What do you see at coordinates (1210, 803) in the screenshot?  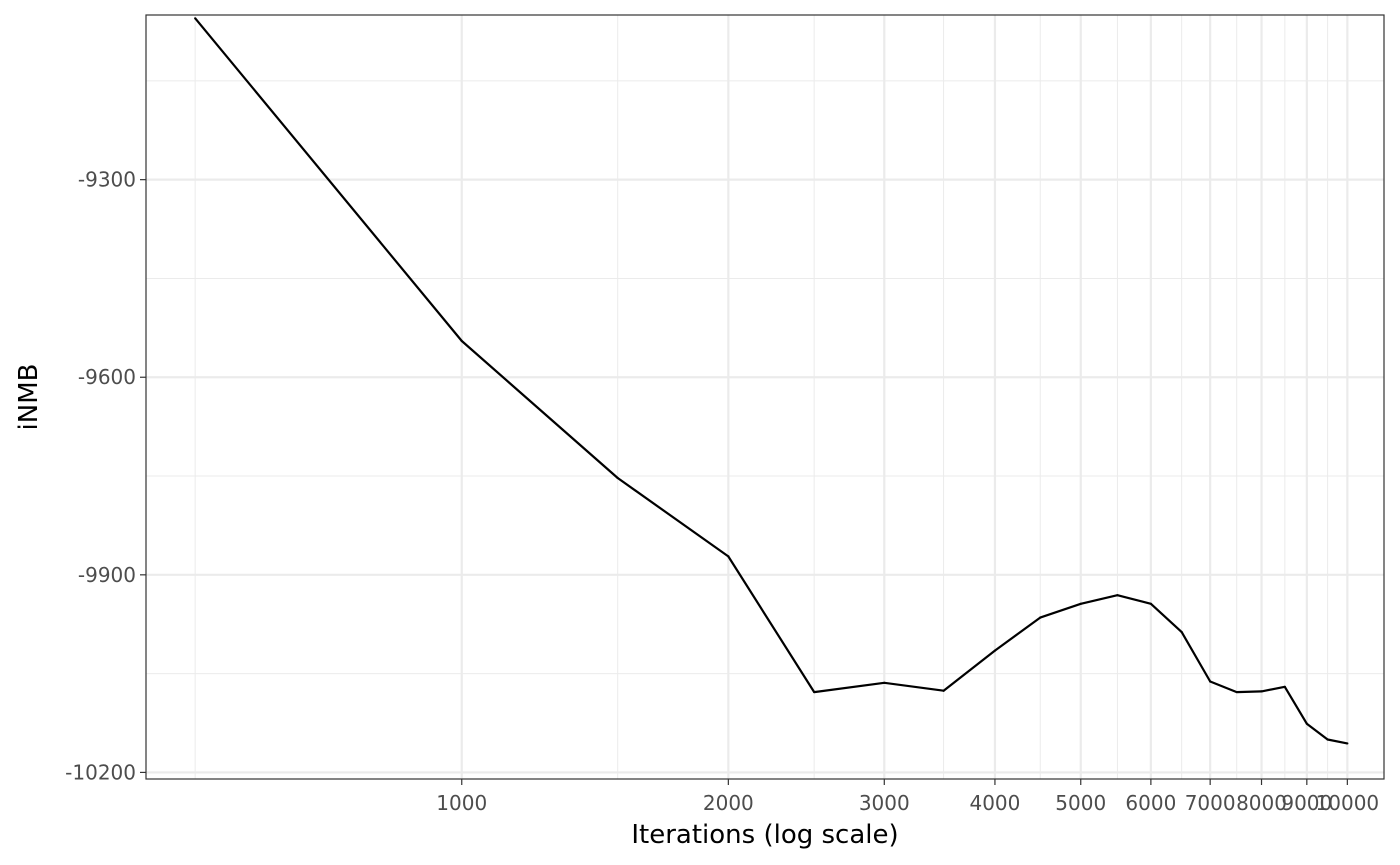 I see `x-tick-label: 7000` at bounding box center [1210, 803].